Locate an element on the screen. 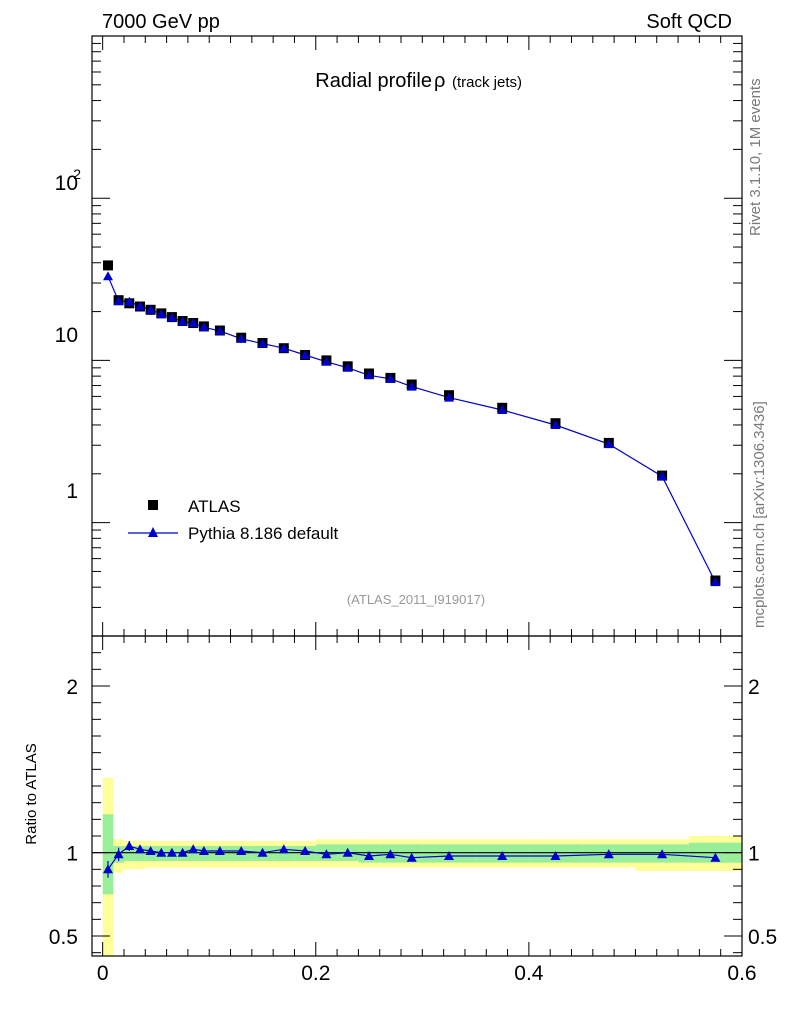  y-tick-label-100: 10 is located at coordinates (66, 183).